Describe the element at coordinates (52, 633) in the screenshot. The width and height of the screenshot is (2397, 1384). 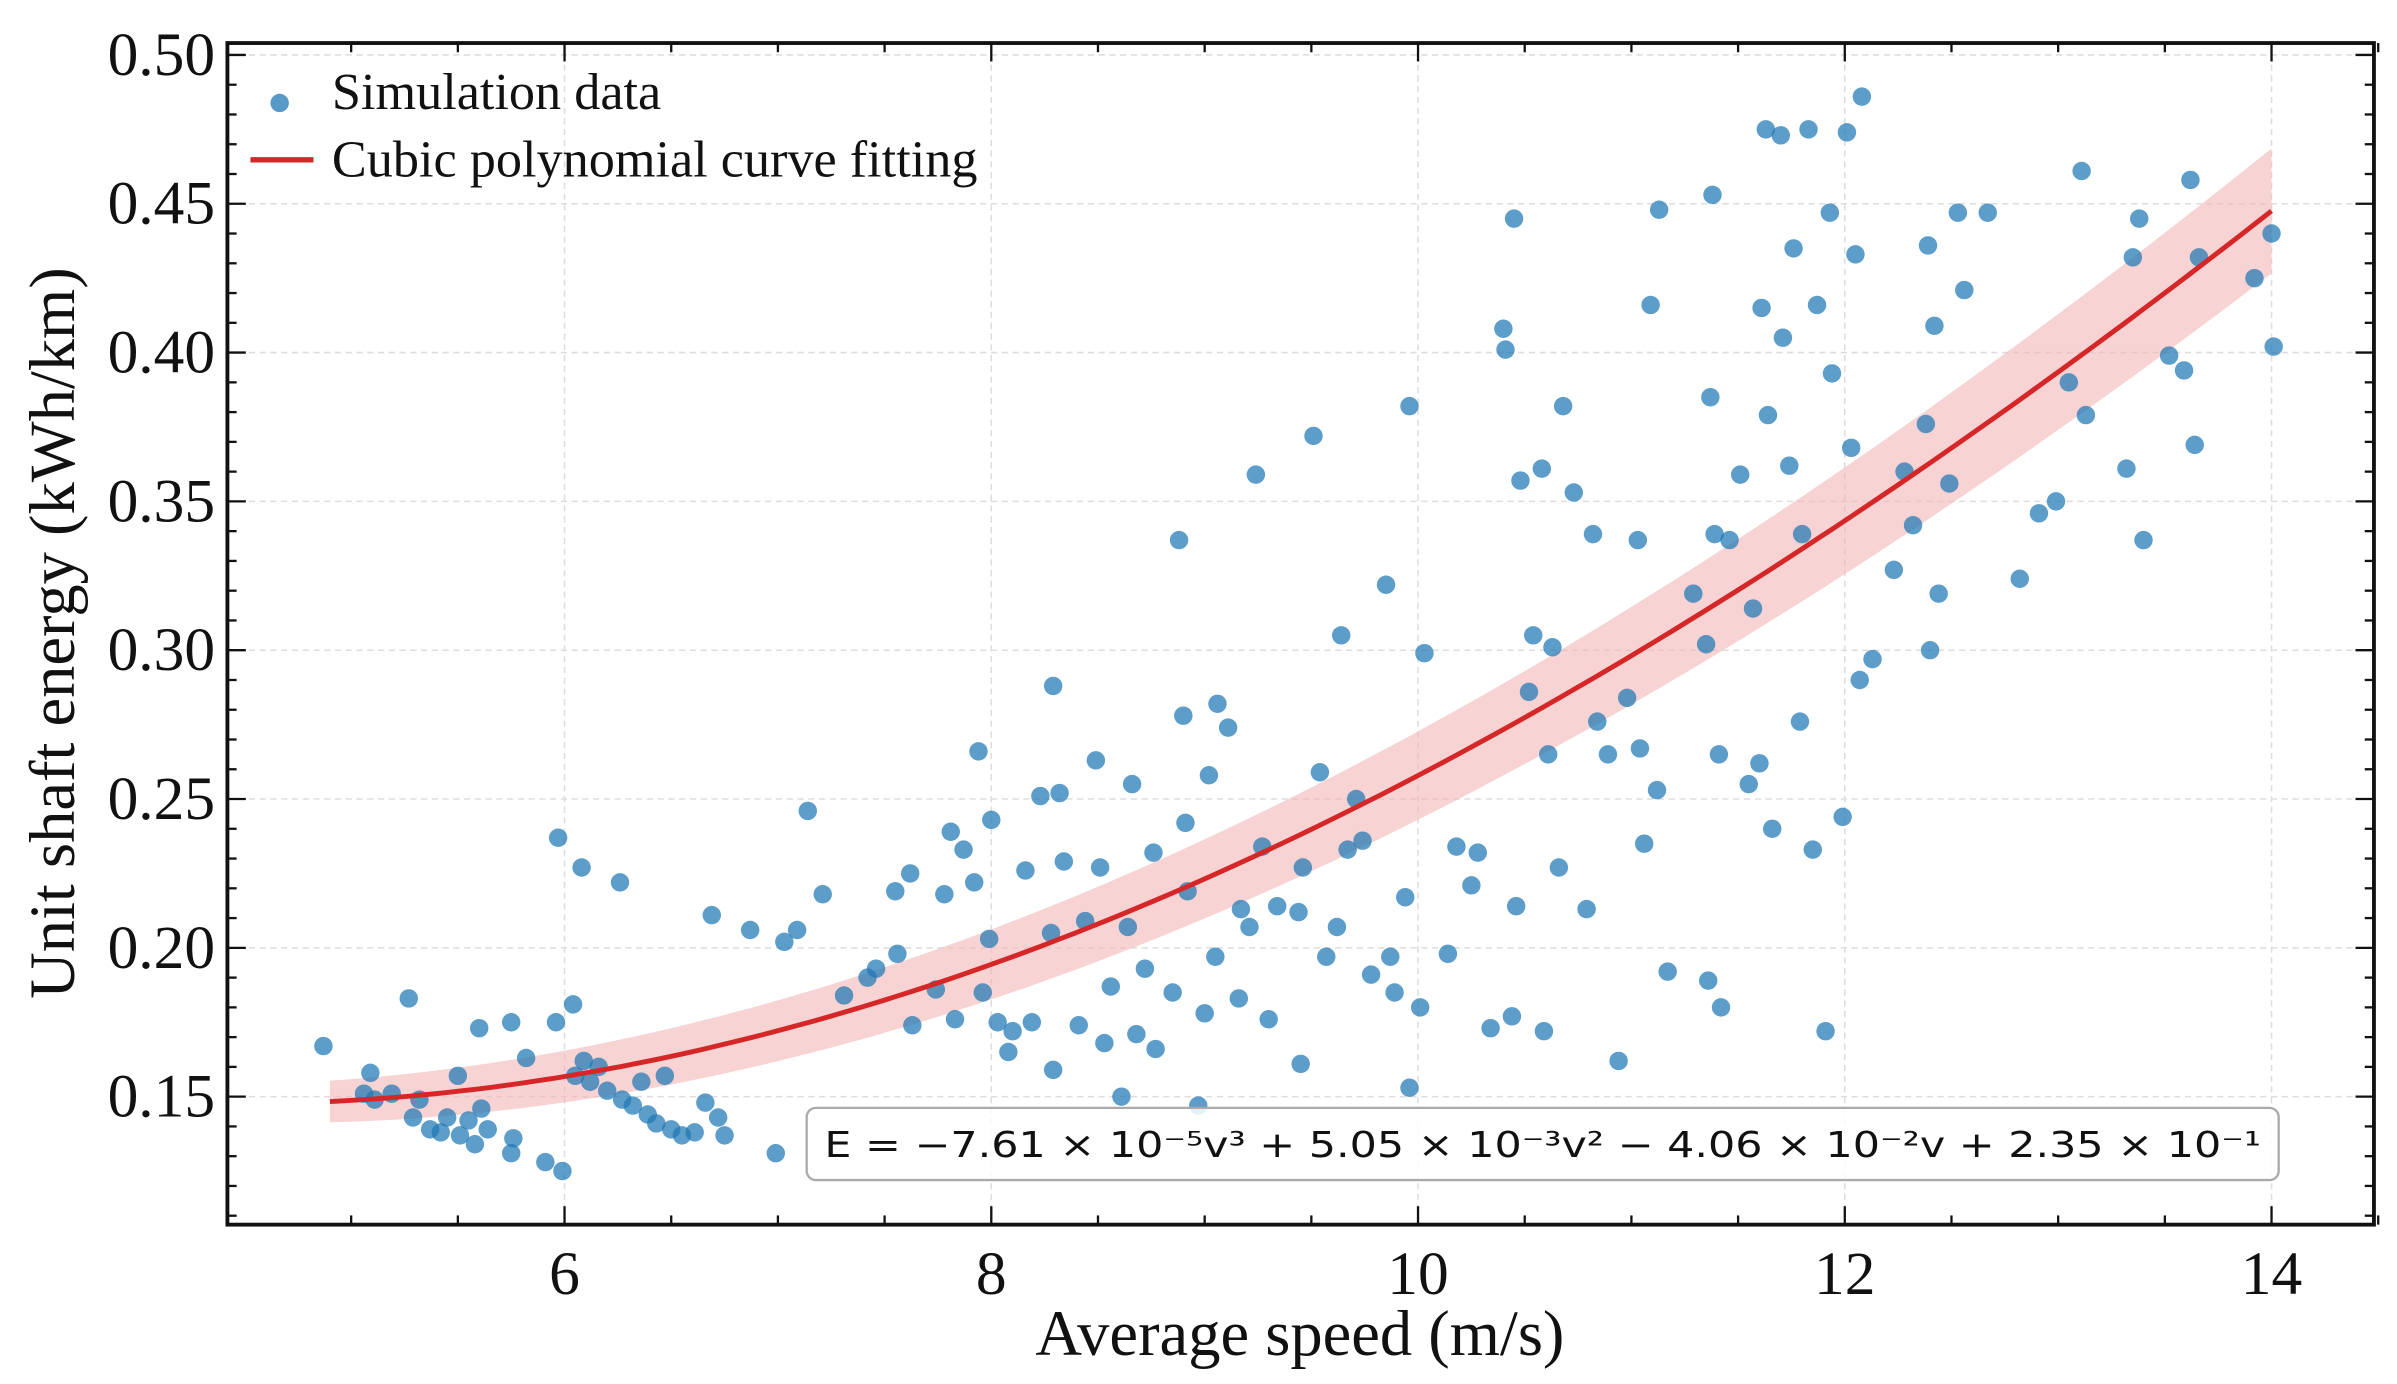
I see `y-axis-label: Unit shaft energy (kWh/km)` at that location.